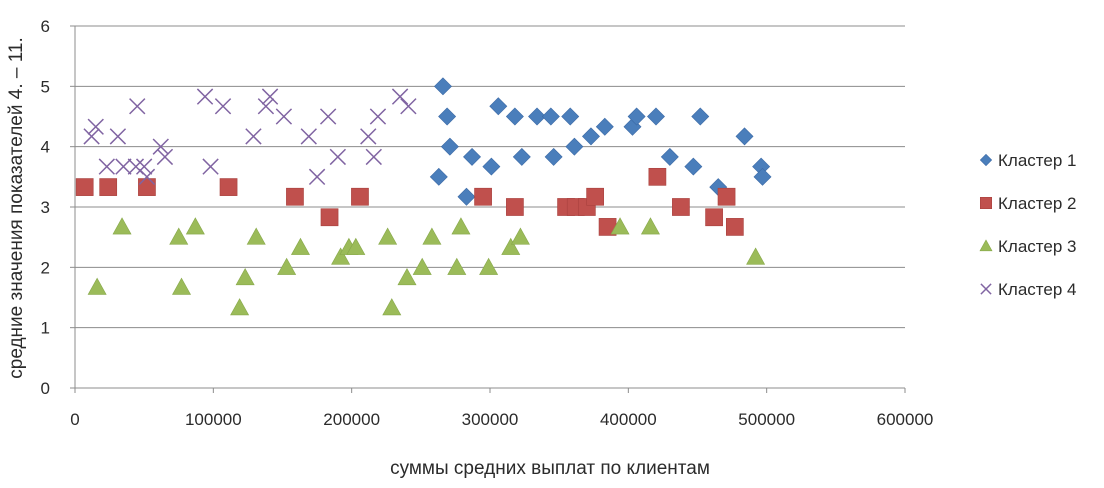 Image resolution: width=1104 pixels, height=488 pixels. Describe the element at coordinates (45, 328) in the screenshot. I see `y-tick-label: 1` at that location.